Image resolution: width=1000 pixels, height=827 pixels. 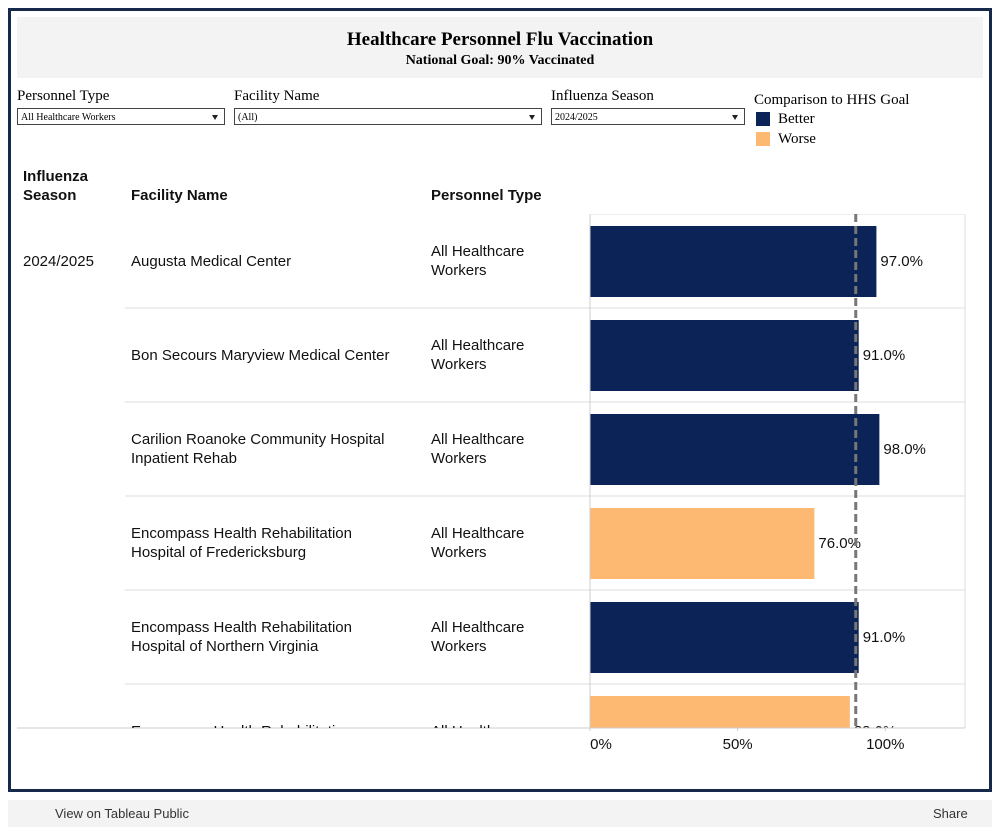 What do you see at coordinates (486, 195) in the screenshot?
I see `column-header: Personnel Type` at bounding box center [486, 195].